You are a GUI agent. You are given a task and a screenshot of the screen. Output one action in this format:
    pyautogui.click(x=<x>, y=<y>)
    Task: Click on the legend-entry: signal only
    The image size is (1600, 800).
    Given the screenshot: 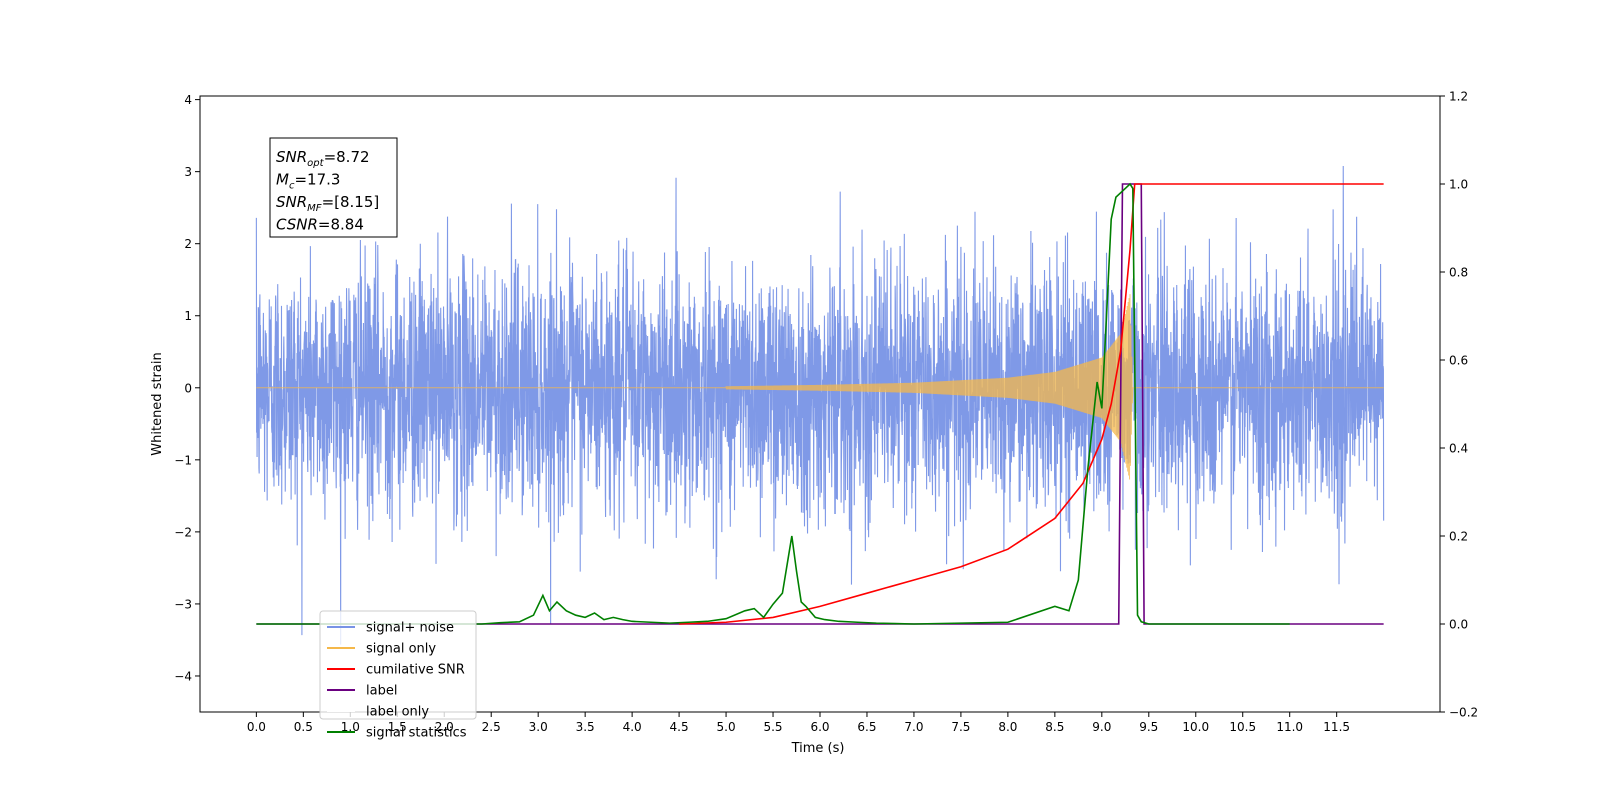 What is the action you would take?
    pyautogui.click(x=381, y=649)
    